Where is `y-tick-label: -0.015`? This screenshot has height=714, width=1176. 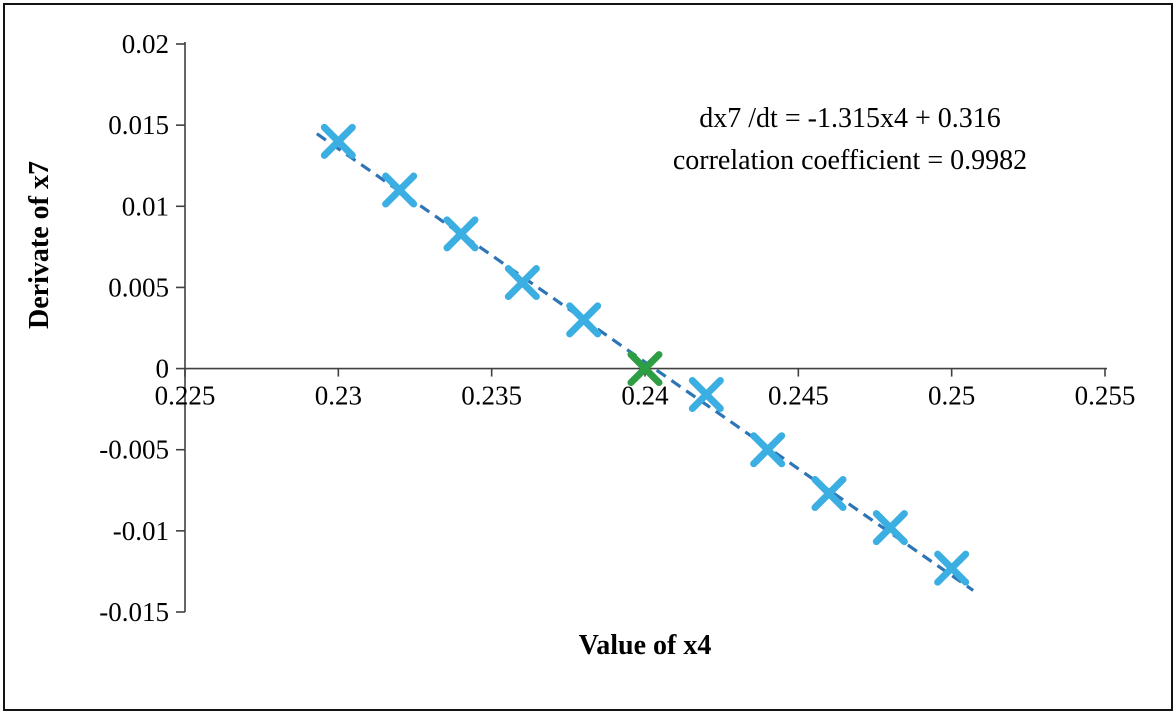 y-tick-label: -0.015 is located at coordinates (134, 612).